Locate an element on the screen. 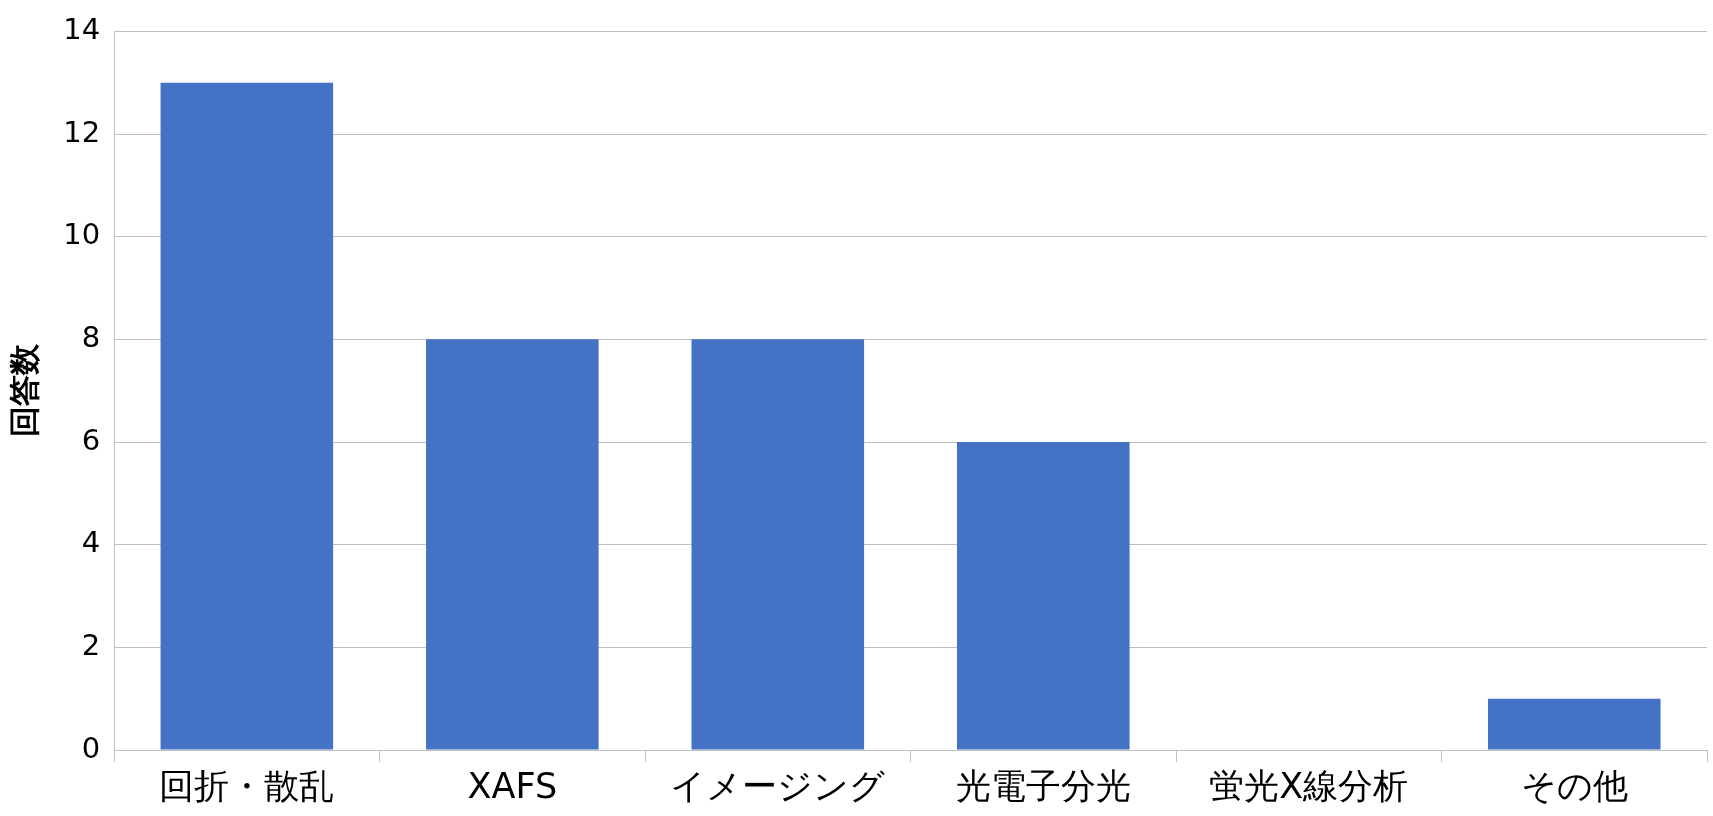  y-tick-label: 14 is located at coordinates (82, 28).